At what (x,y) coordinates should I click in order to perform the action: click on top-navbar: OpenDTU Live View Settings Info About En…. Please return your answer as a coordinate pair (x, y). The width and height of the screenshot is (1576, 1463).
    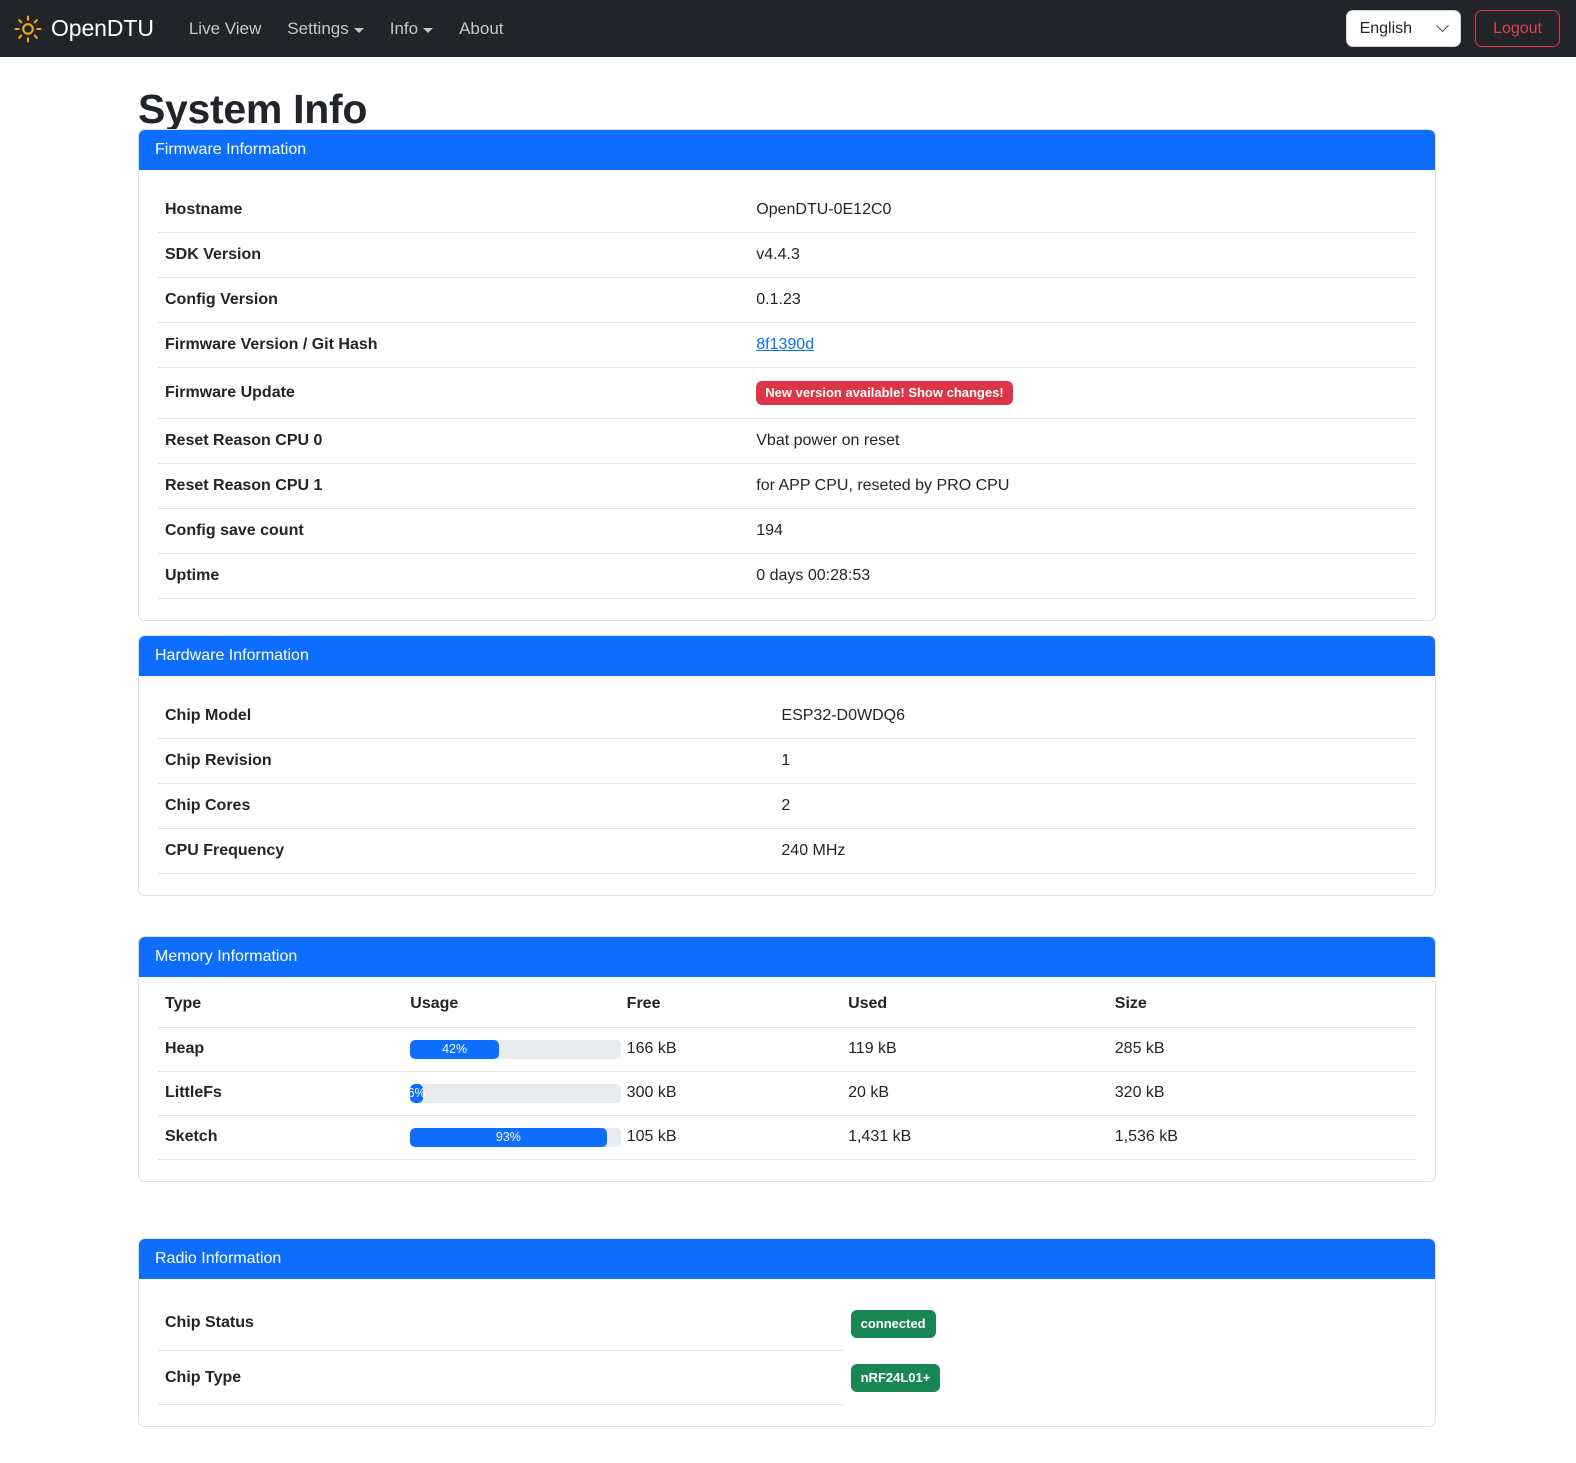
    Looking at the image, I should click on (788, 28).